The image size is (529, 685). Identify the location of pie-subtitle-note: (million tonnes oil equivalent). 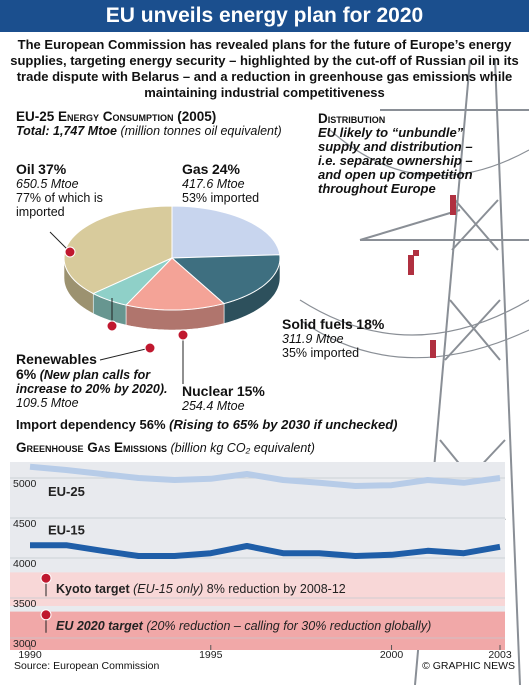
(201, 131).